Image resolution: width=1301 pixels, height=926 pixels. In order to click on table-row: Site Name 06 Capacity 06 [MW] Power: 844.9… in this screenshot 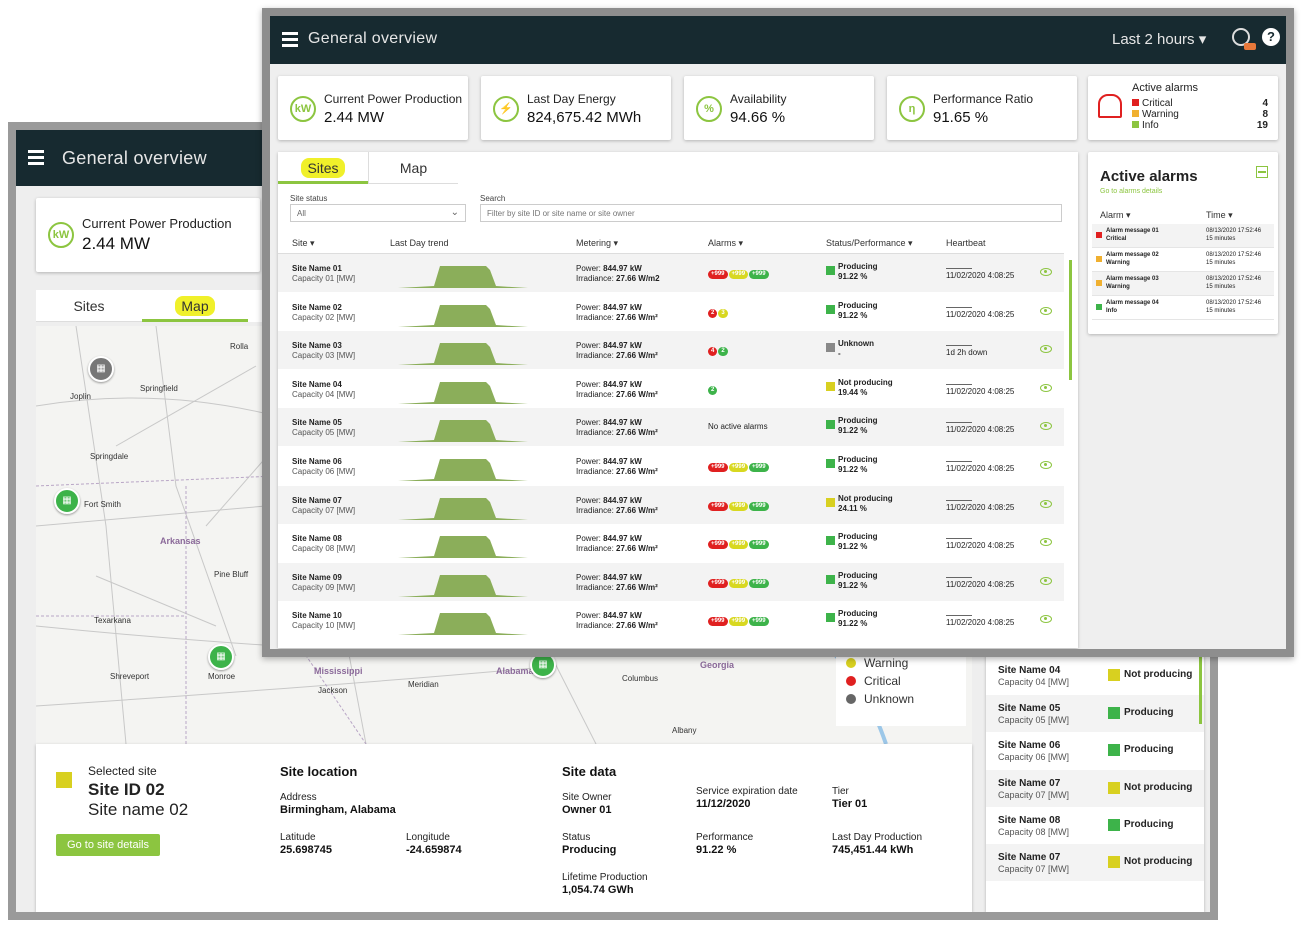, I will do `click(671, 466)`.